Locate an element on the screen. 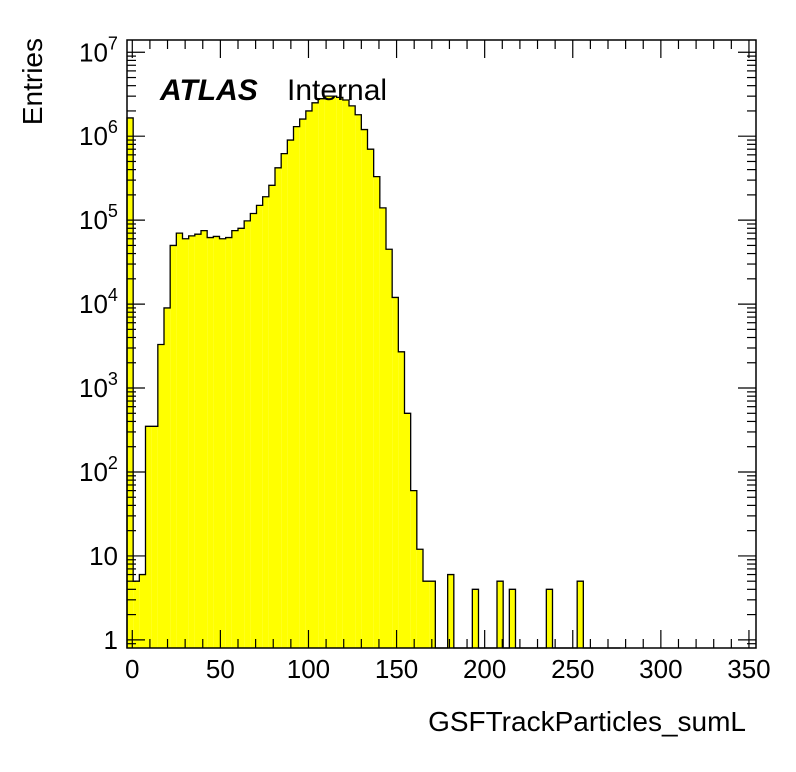 Image resolution: width=796 pixels, height=772 pixels. x-tick-label: 300 is located at coordinates (660, 669).